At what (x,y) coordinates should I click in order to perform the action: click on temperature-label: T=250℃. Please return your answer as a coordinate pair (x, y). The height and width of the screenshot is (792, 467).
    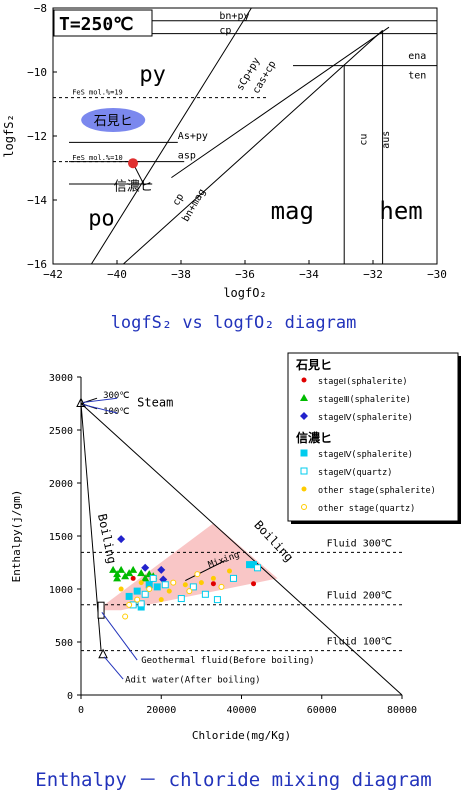
    Looking at the image, I should click on (96, 24).